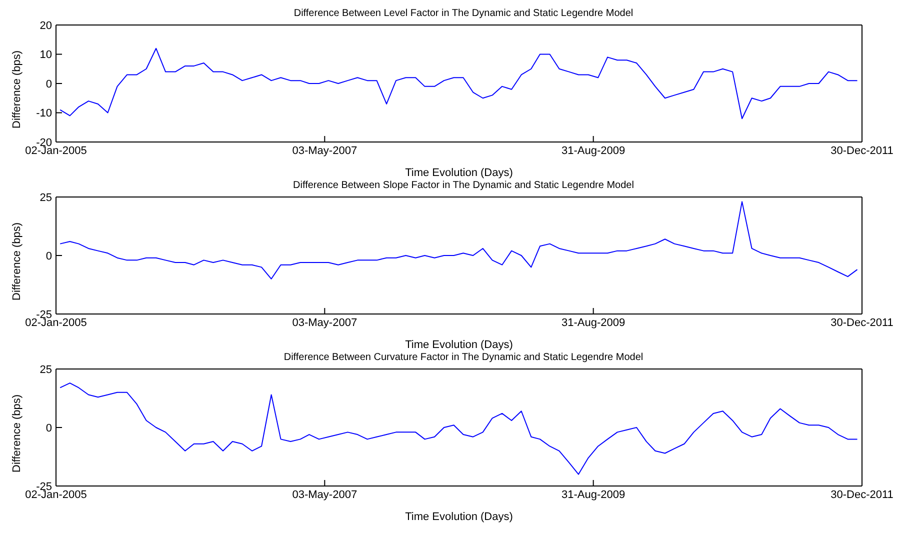 The width and height of the screenshot is (911, 533). Describe the element at coordinates (463, 358) in the screenshot. I see `chart-title: Difference Between Curvature Factor in The Dynamic and Static Legendre Model` at that location.